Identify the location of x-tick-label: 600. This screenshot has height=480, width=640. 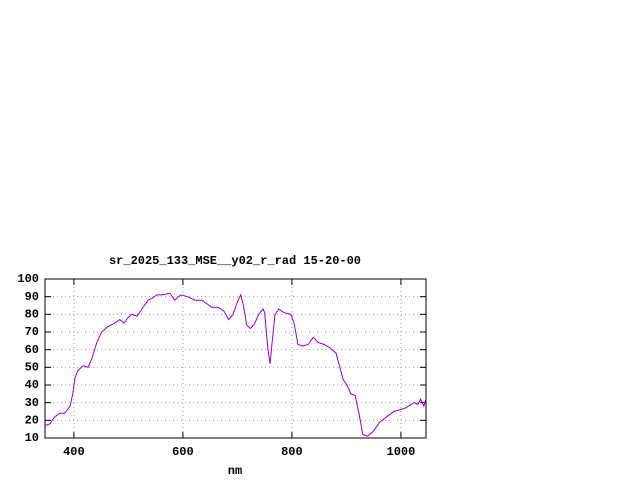
(183, 452).